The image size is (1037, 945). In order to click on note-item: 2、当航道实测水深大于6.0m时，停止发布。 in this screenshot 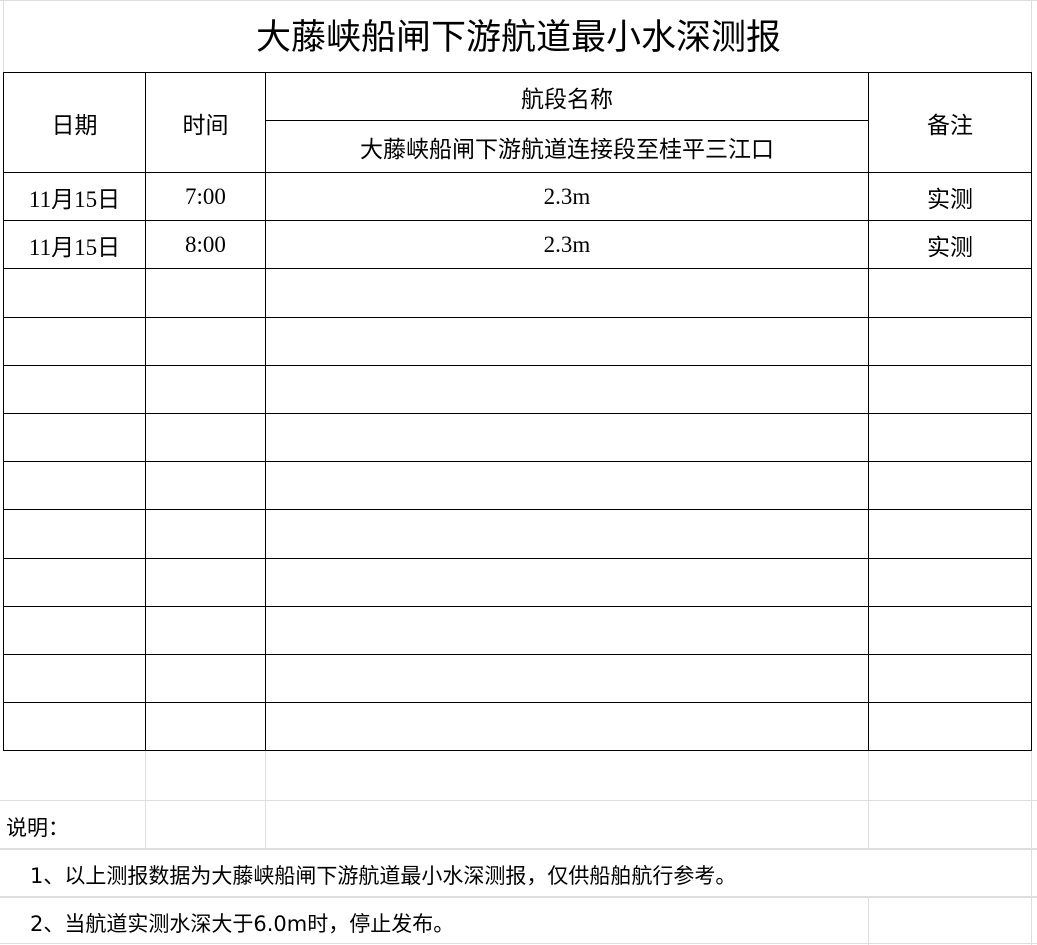, I will do `click(242, 924)`.